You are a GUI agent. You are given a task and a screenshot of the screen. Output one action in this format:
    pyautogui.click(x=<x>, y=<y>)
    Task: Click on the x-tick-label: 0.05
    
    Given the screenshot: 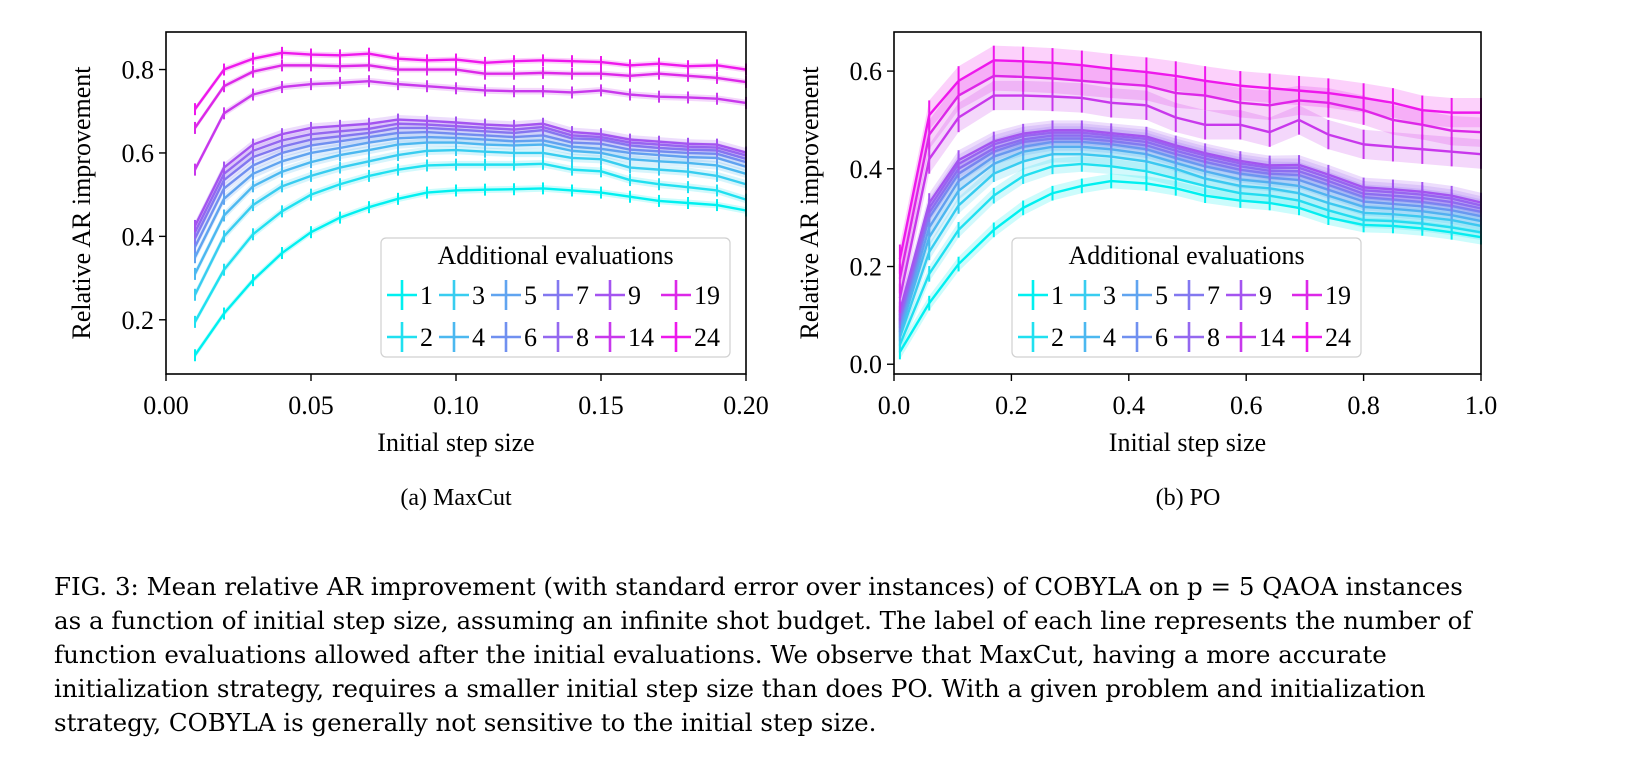 What is the action you would take?
    pyautogui.click(x=311, y=405)
    